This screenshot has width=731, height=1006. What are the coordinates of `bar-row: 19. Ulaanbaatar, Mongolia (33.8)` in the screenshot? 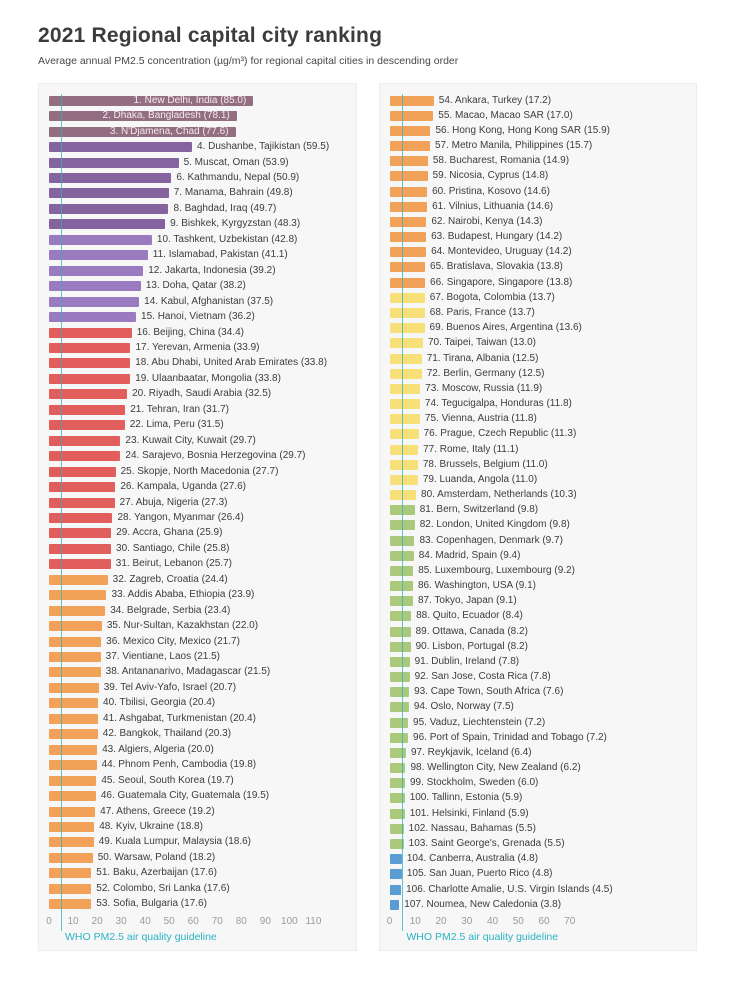 It's located at (199, 378).